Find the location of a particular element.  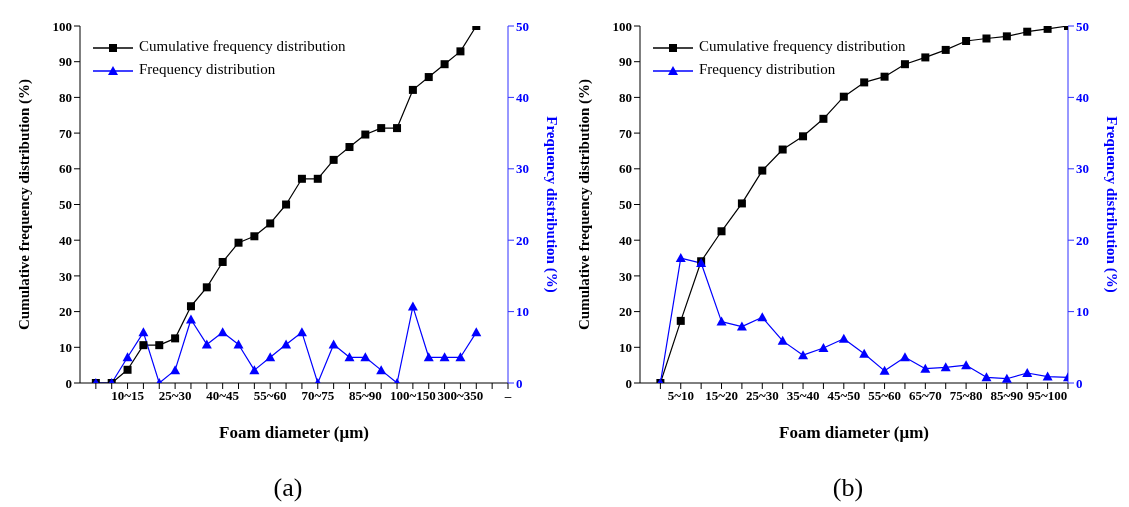

x-tick-label: 40~45 is located at coordinates (223, 396).